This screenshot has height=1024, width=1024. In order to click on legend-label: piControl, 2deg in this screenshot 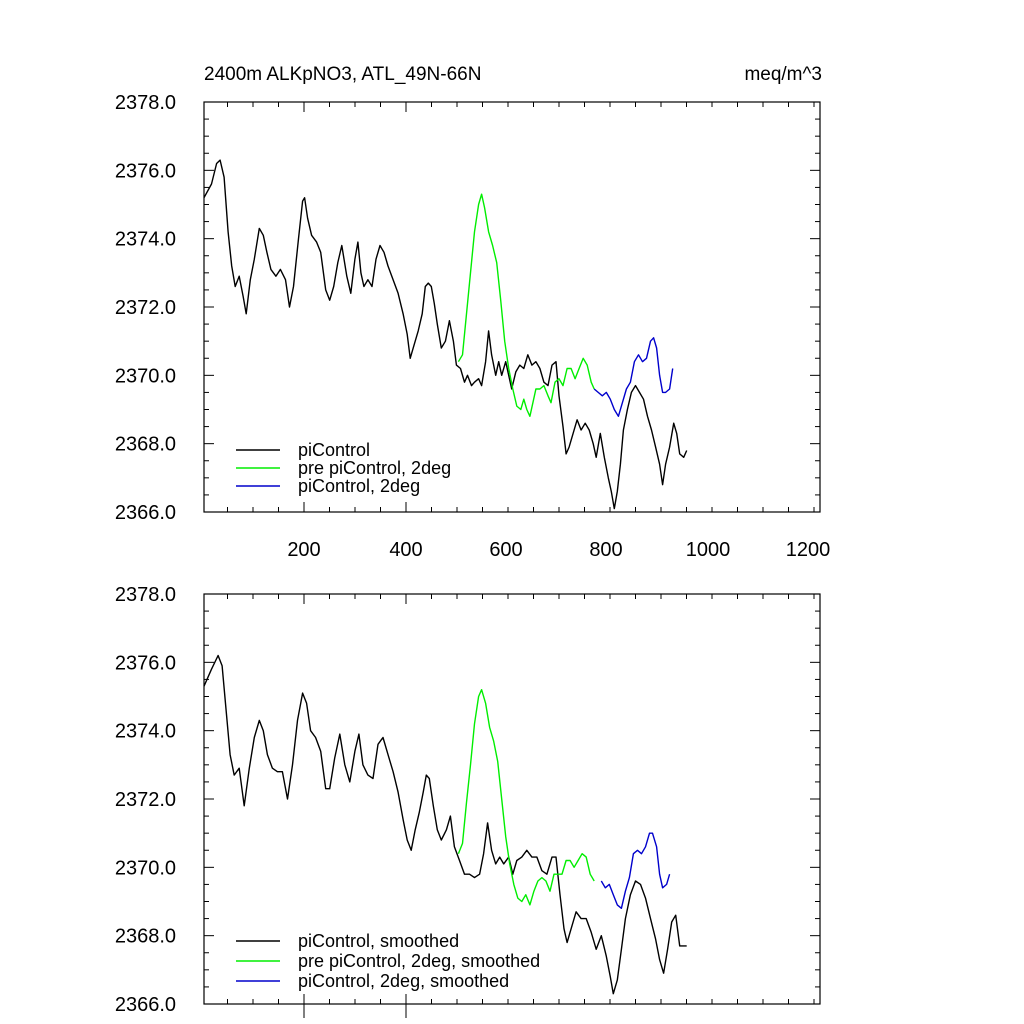, I will do `click(359, 486)`.